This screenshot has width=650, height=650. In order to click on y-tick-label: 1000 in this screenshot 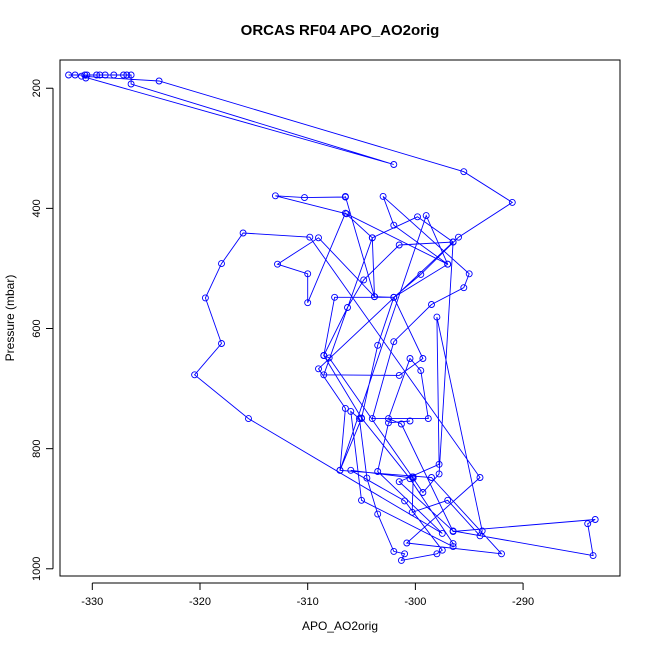, I will do `click(37, 569)`.